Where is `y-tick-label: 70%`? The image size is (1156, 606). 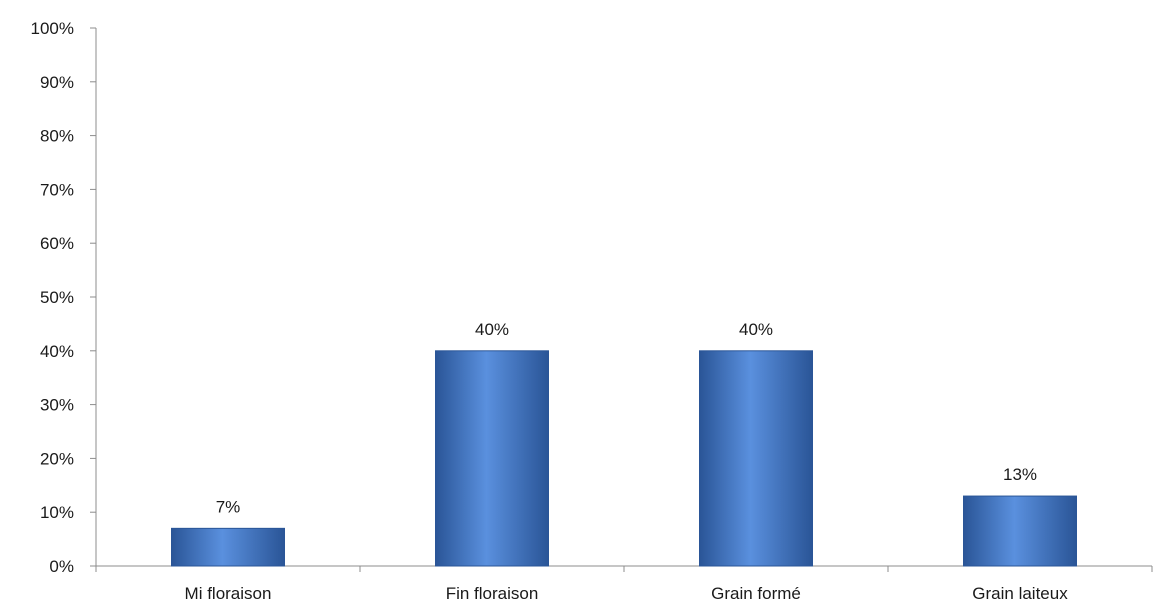
y-tick-label: 70% is located at coordinates (57, 189).